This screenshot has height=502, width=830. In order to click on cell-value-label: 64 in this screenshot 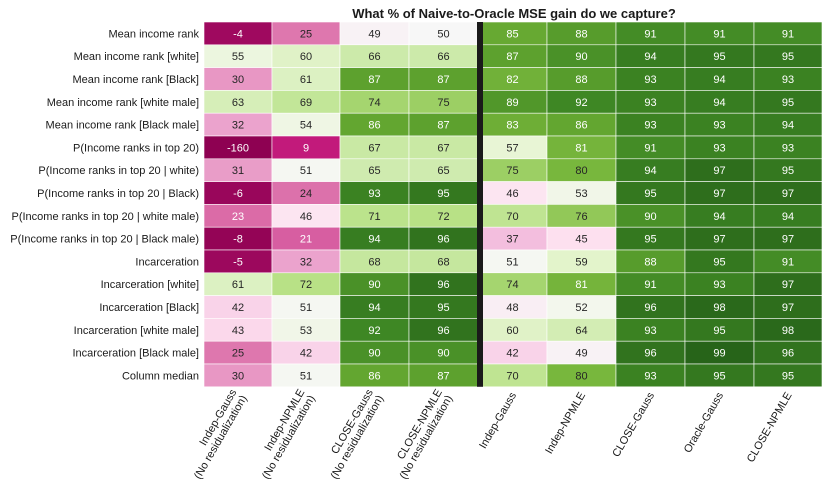, I will do `click(581, 331)`.